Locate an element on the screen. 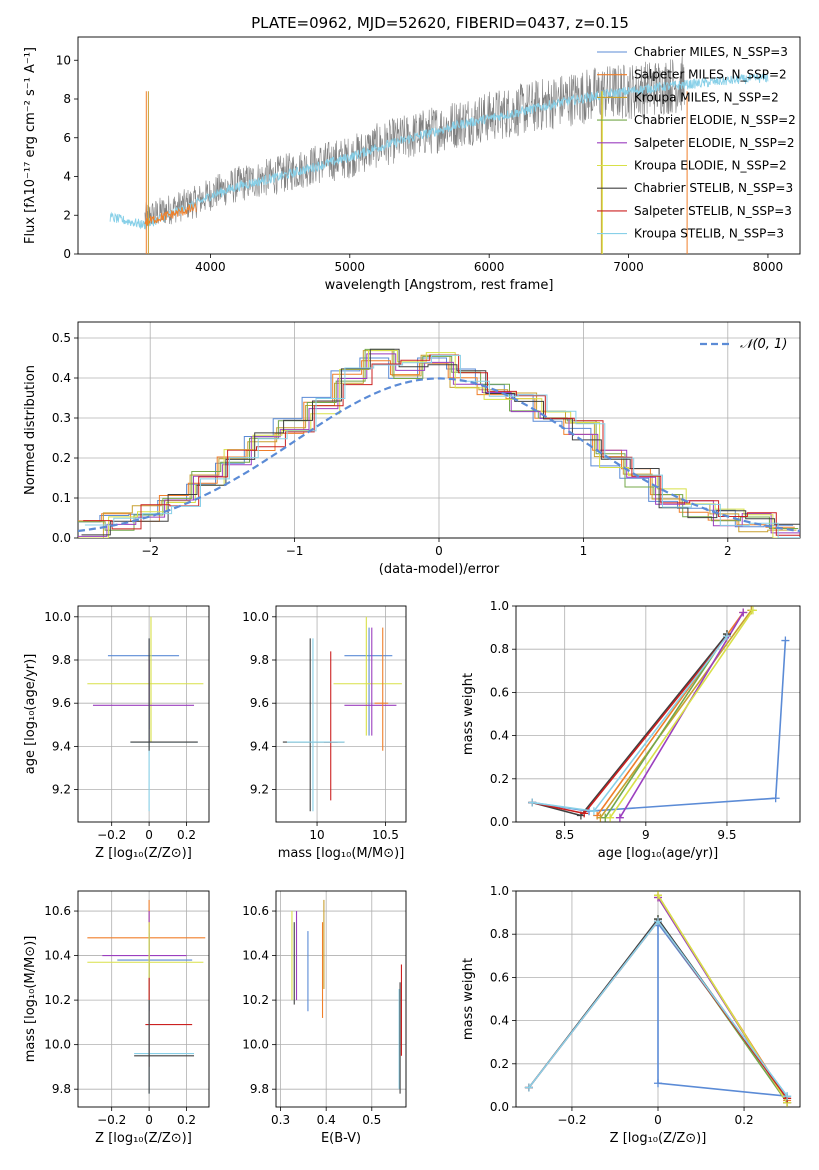 Image resolution: width=819 pixels, height=1170 pixels. y-tick-label: 10.6 is located at coordinates (255, 911).